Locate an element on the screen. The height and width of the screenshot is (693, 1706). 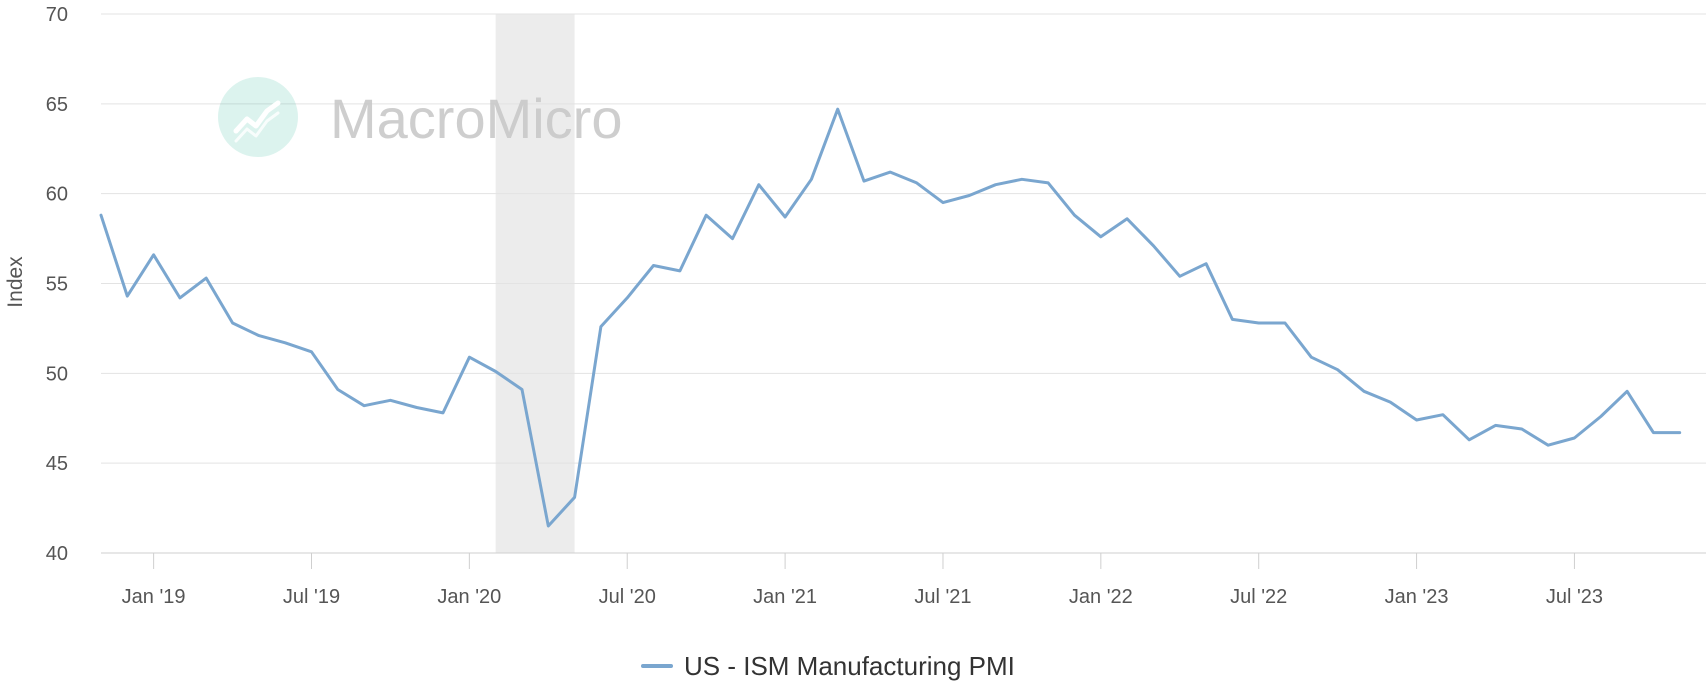
chart-logo-icon is located at coordinates (258, 117).